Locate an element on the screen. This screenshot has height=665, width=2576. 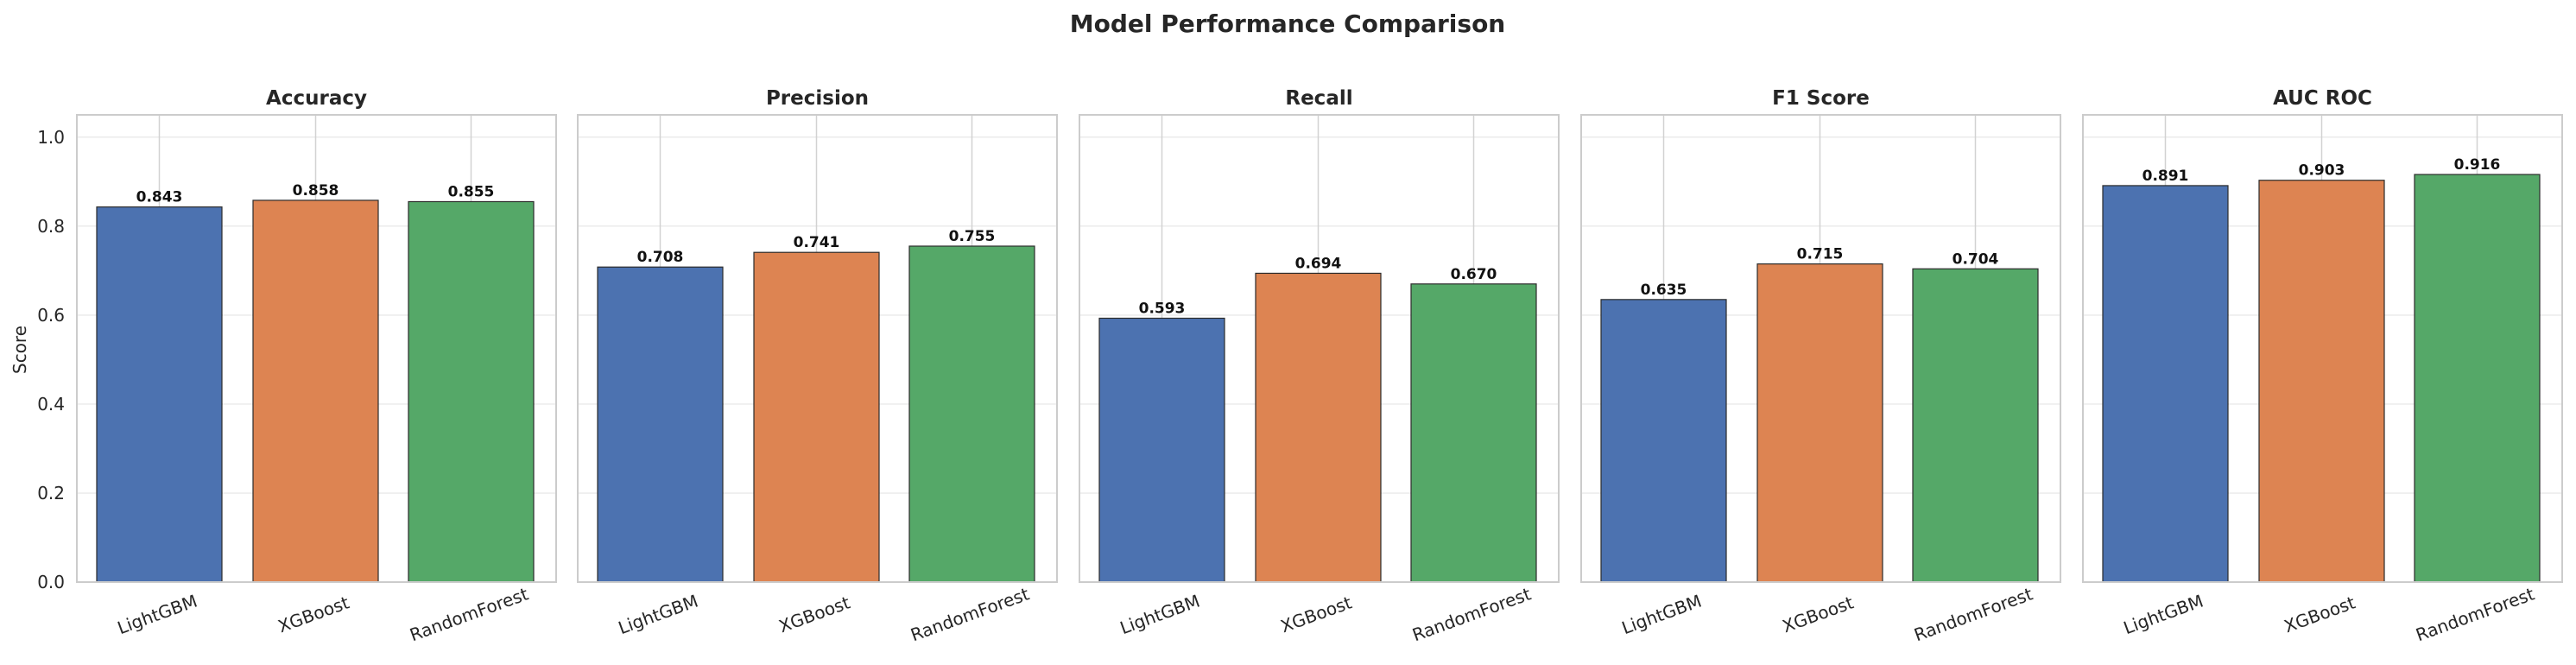
y-axis-label: Score is located at coordinates (19, 350).